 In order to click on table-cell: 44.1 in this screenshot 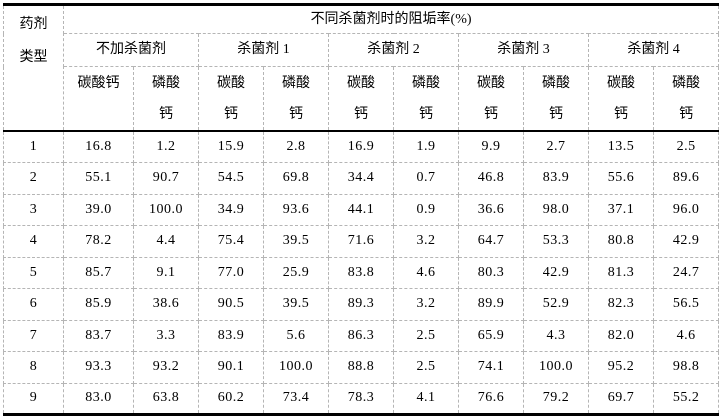, I will do `click(361, 209)`.